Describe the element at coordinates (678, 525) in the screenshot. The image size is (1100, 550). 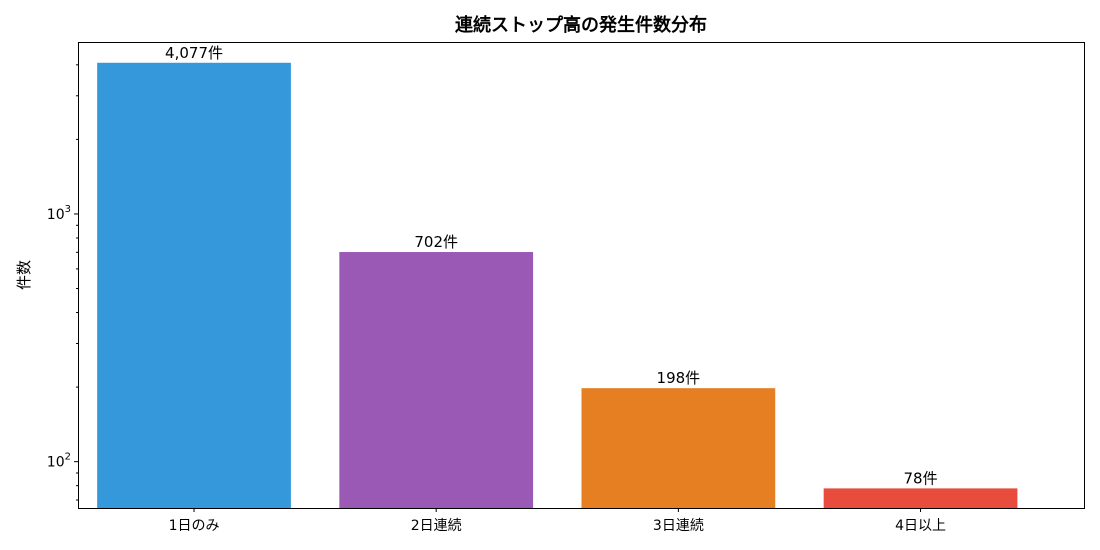
I see `x-tick-label: 3日連続` at that location.